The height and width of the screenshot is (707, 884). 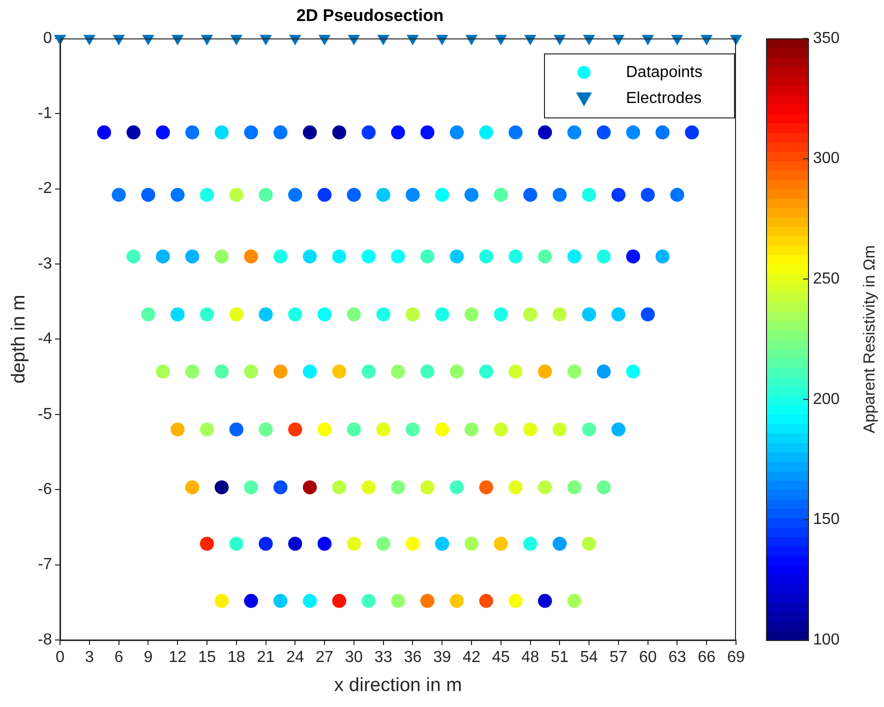 What do you see at coordinates (826, 639) in the screenshot?
I see `color-bar-label: 100` at bounding box center [826, 639].